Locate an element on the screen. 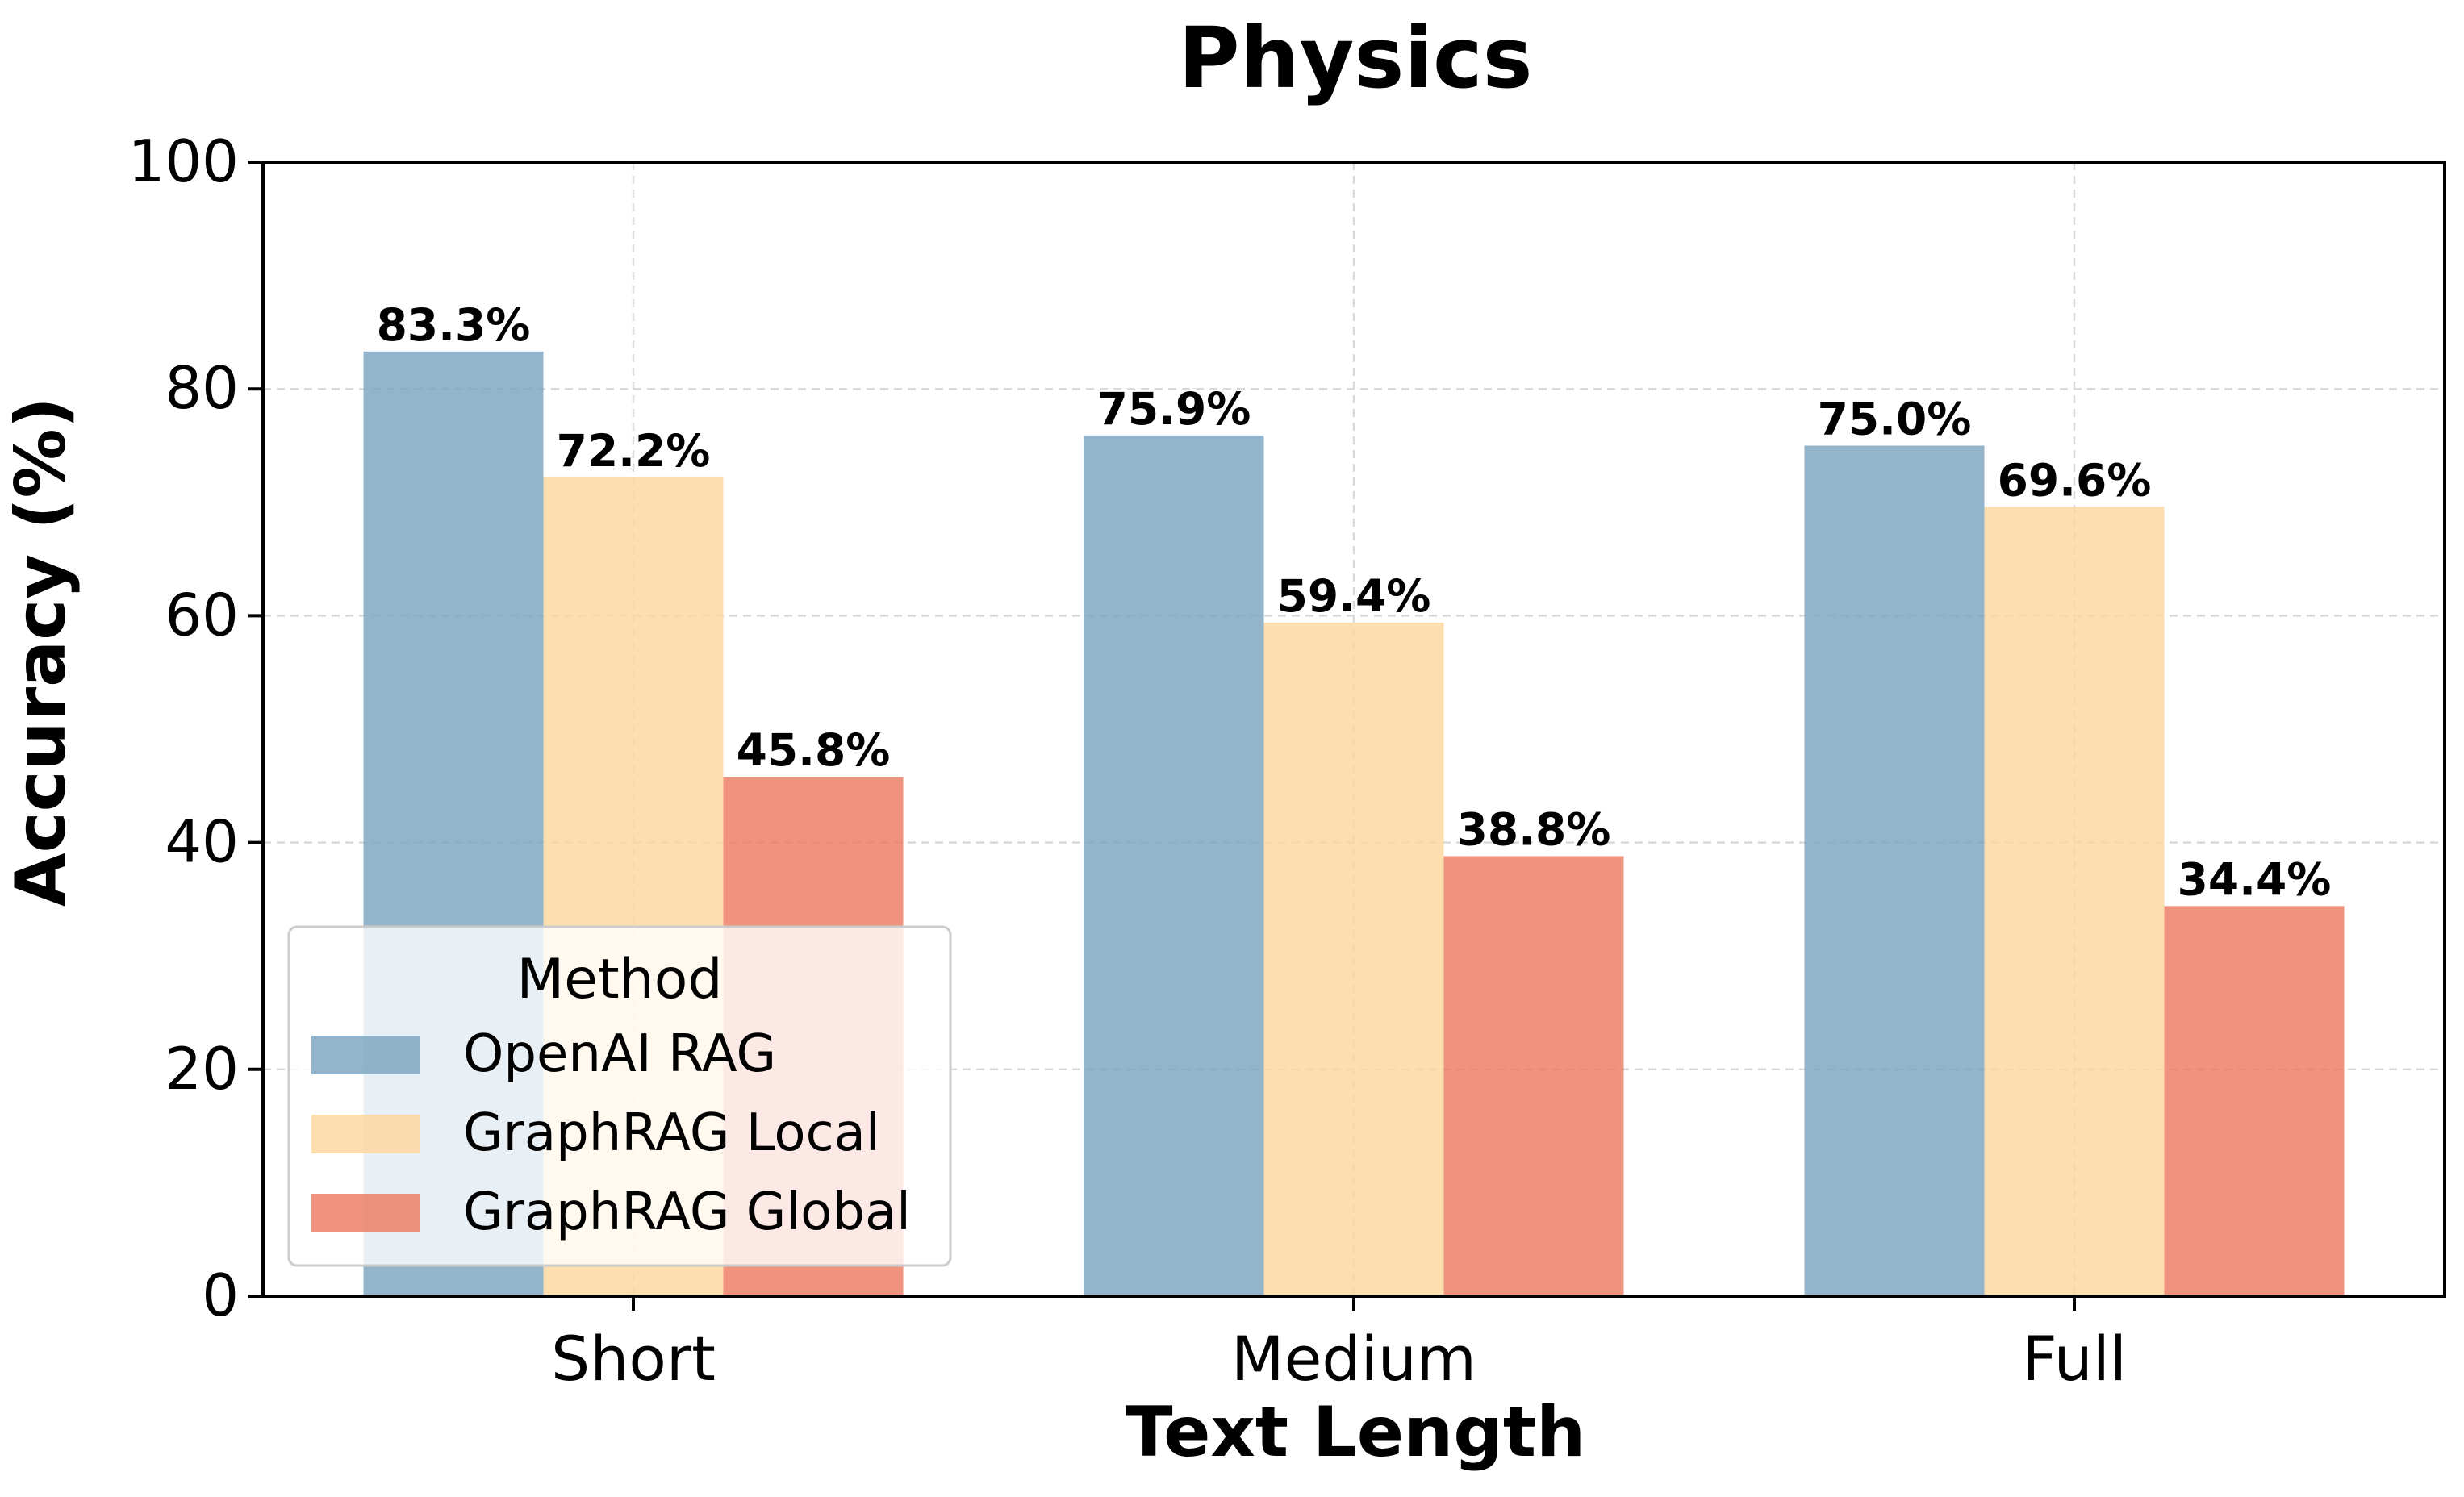 The image size is (2464, 1497). data-label: 34.4% is located at coordinates (2255, 879).